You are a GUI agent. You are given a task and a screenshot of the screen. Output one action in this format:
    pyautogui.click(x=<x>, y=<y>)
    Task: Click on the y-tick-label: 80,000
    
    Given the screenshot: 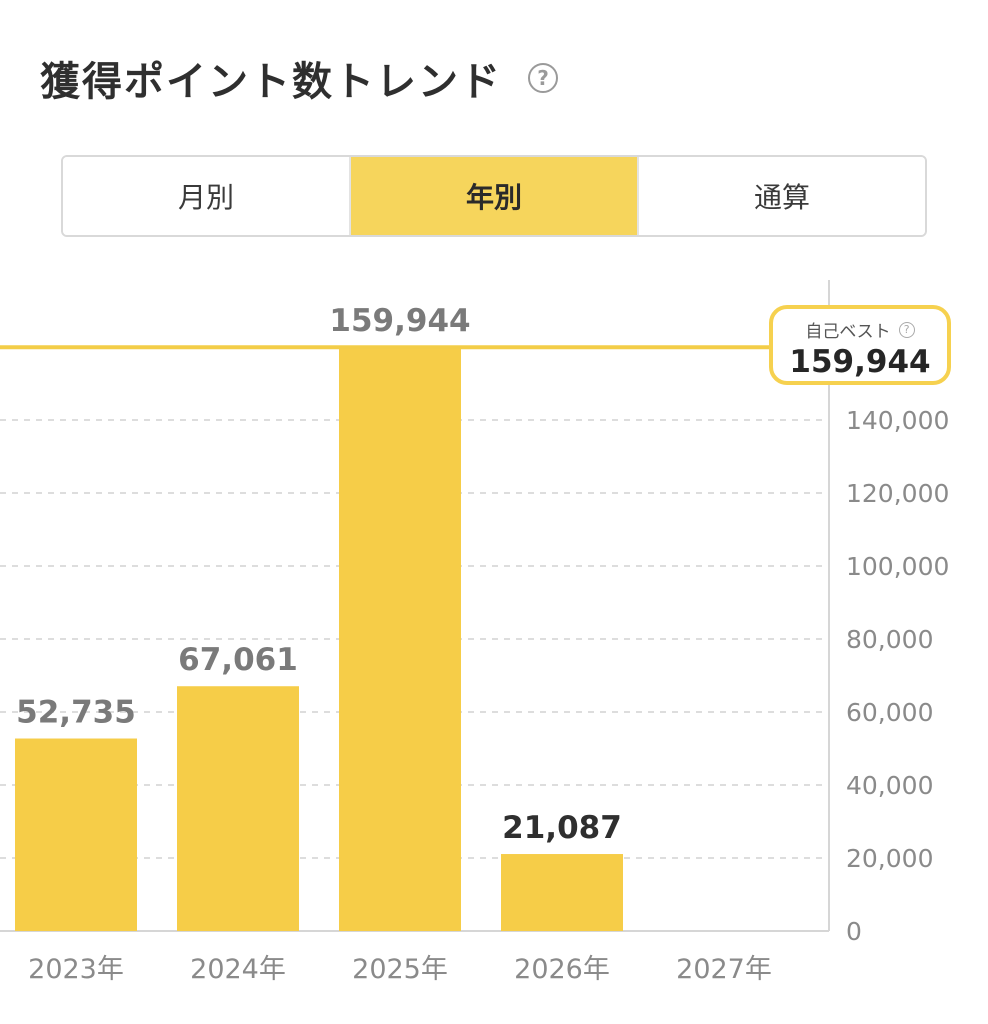 What is the action you would take?
    pyautogui.click(x=889, y=639)
    